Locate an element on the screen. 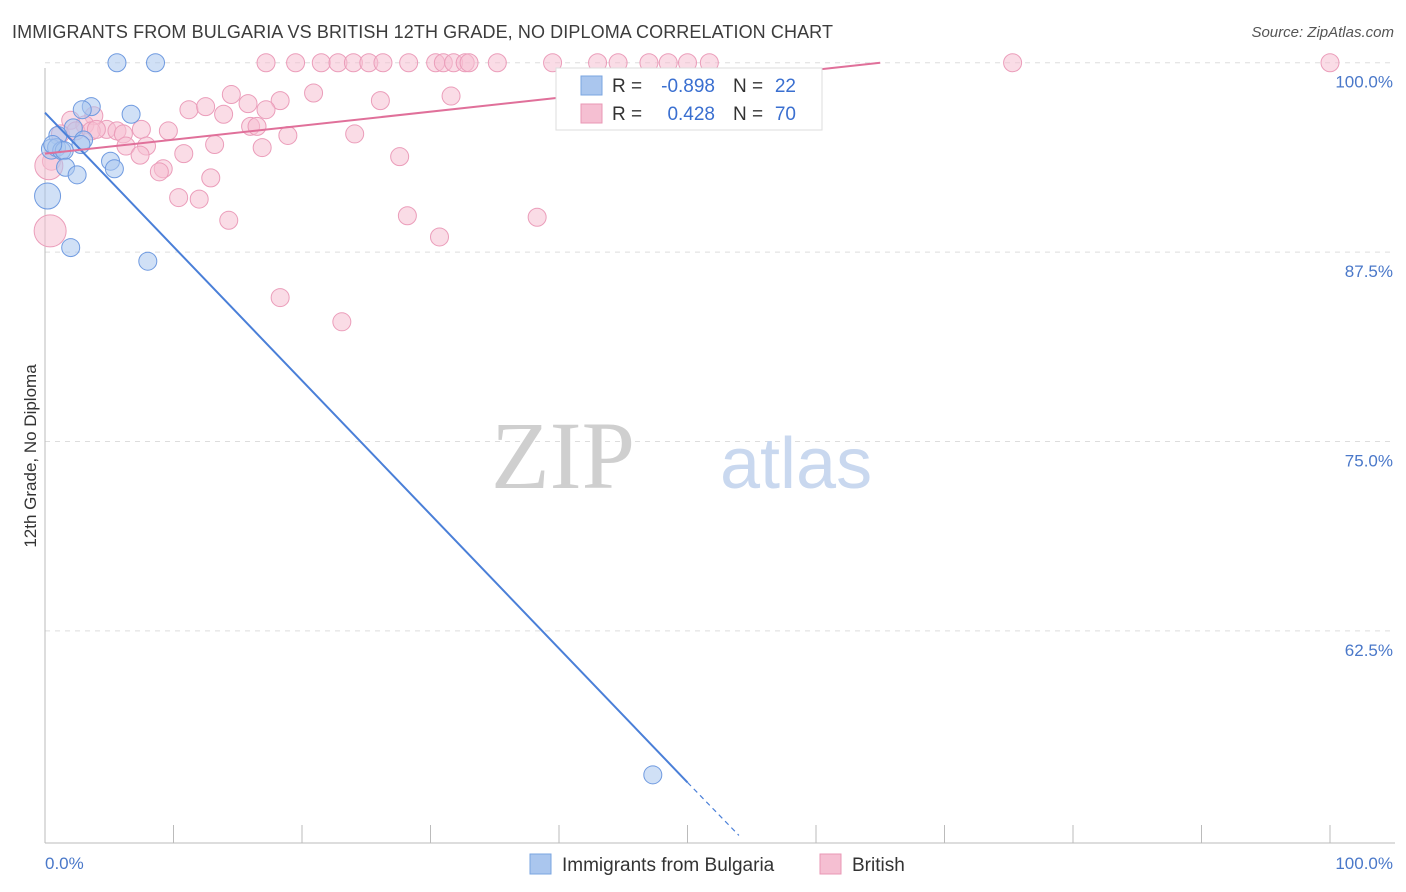 The height and width of the screenshot is (892, 1406). bottom-legend-blue-swatch is located at coordinates (540, 864).